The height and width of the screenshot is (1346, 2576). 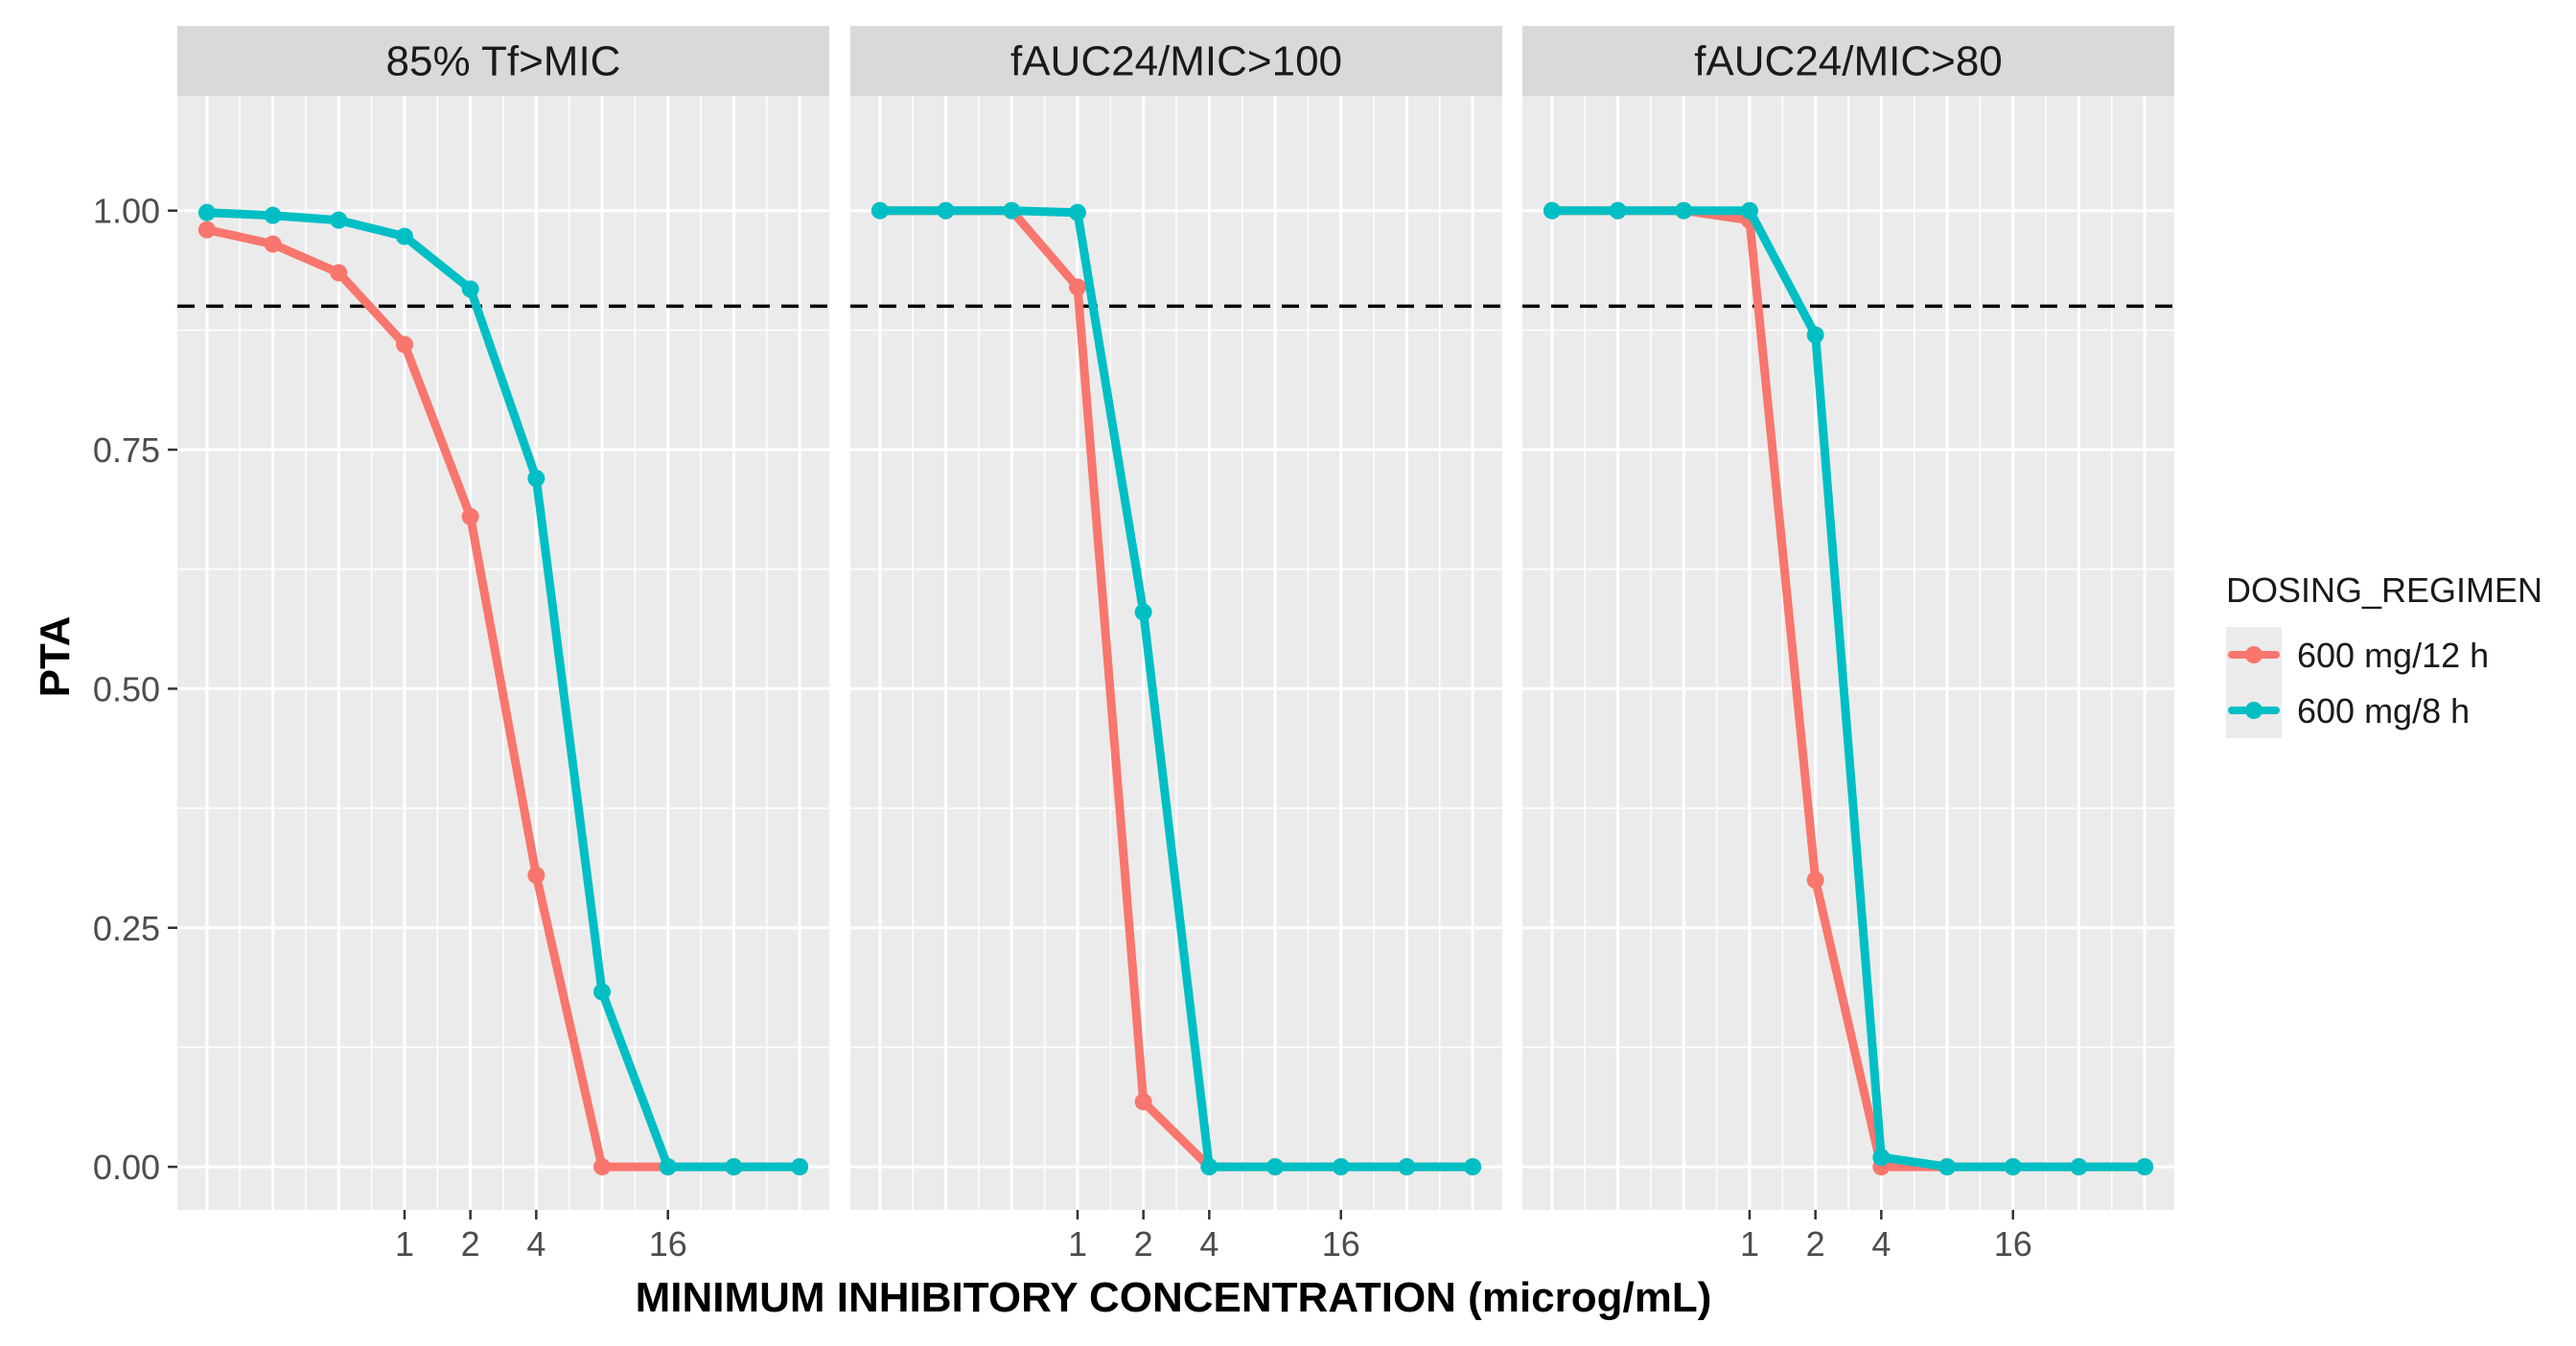 What do you see at coordinates (126, 928) in the screenshot?
I see `y-tick-label: 0.25` at bounding box center [126, 928].